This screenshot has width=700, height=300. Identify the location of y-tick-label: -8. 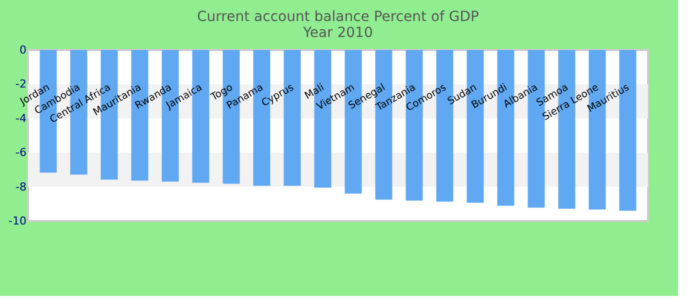
(21, 187).